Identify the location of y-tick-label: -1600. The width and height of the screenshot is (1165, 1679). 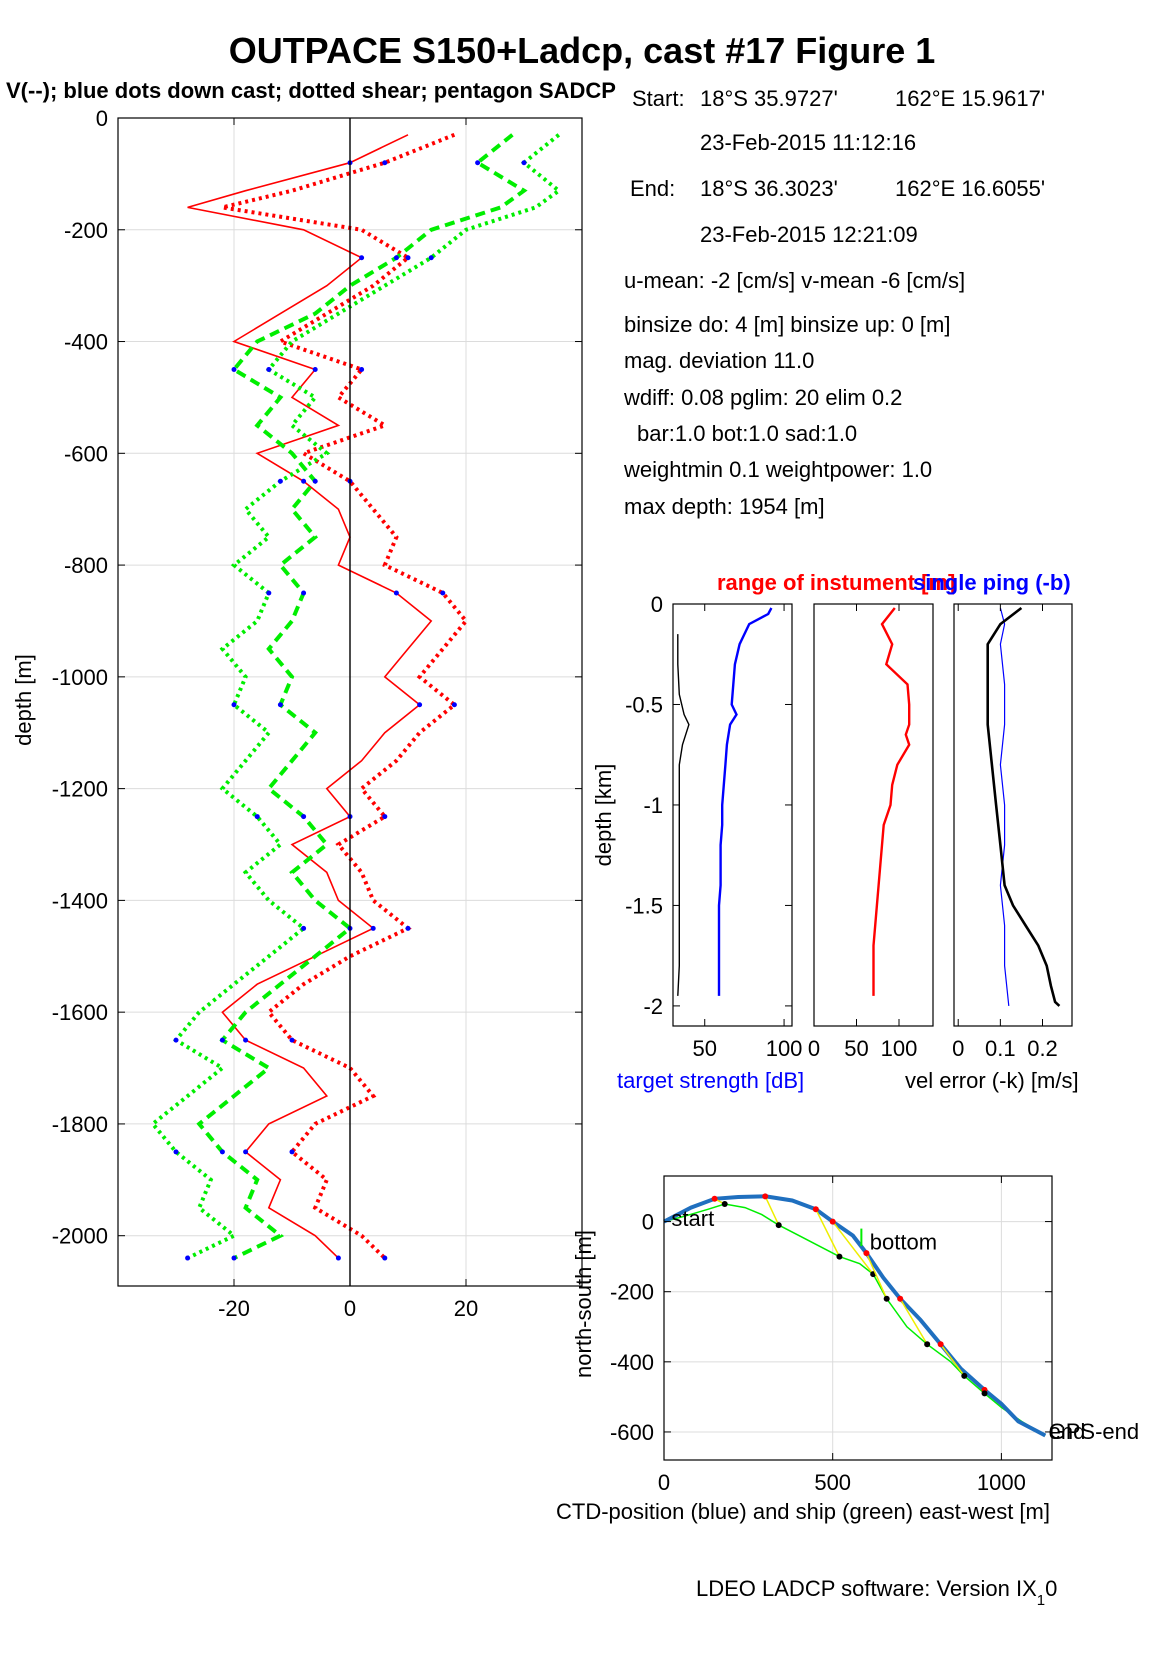
(80, 1012).